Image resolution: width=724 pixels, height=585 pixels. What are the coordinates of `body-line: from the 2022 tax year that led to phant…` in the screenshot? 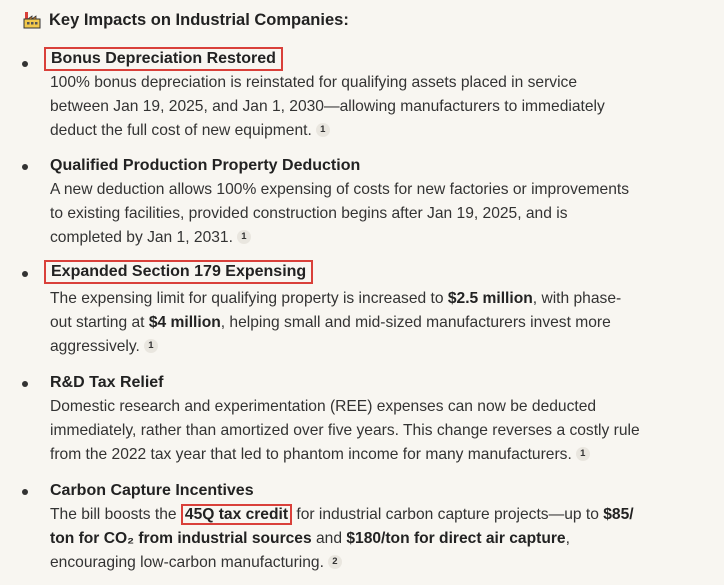 It's located at (311, 454).